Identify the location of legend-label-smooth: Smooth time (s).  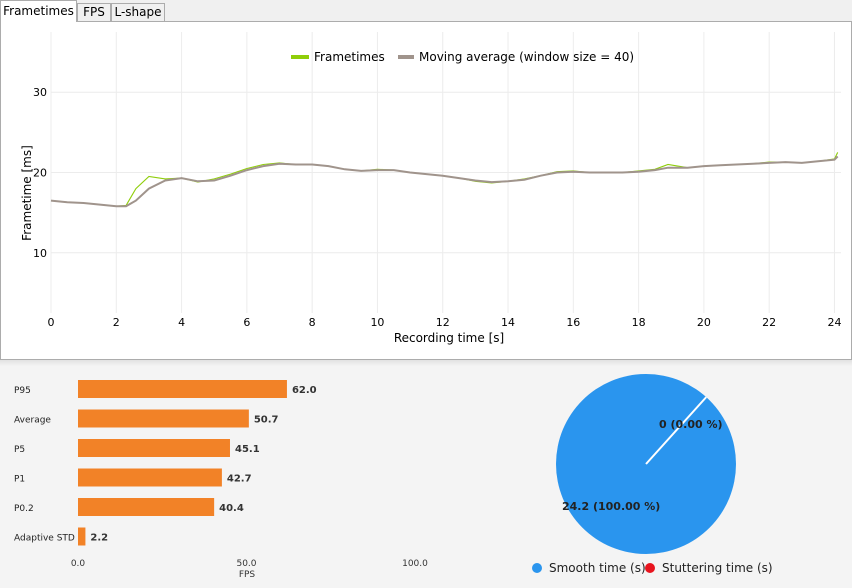
(597, 568).